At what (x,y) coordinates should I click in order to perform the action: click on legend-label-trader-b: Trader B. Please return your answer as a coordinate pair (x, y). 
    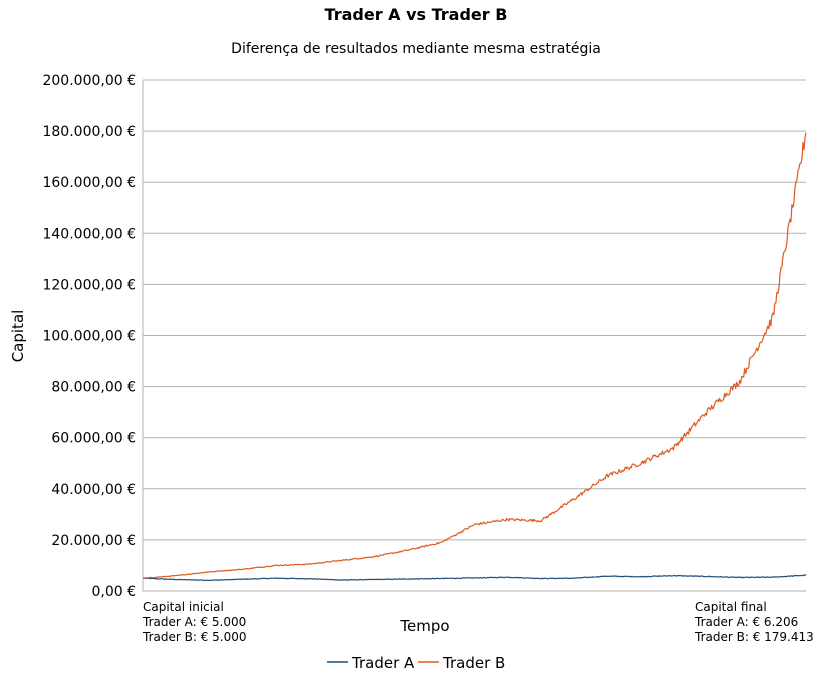
    Looking at the image, I should click on (473, 663).